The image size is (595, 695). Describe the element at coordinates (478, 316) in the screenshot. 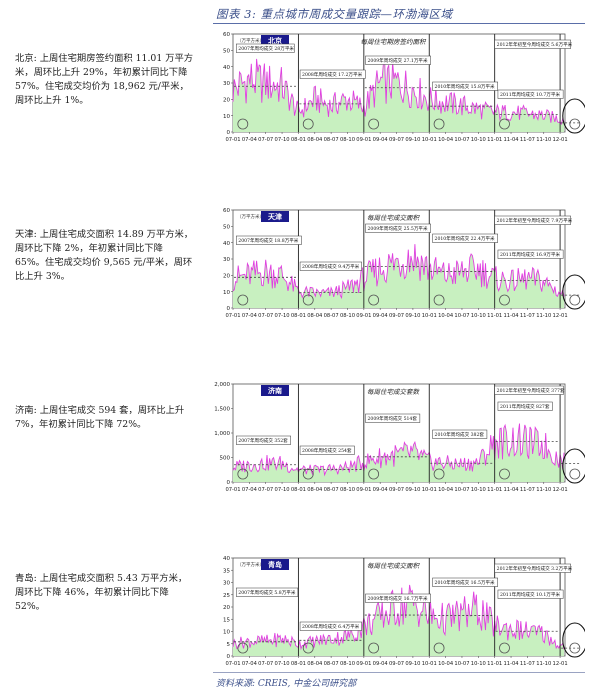

I see `x-tick-label: 10-10` at that location.